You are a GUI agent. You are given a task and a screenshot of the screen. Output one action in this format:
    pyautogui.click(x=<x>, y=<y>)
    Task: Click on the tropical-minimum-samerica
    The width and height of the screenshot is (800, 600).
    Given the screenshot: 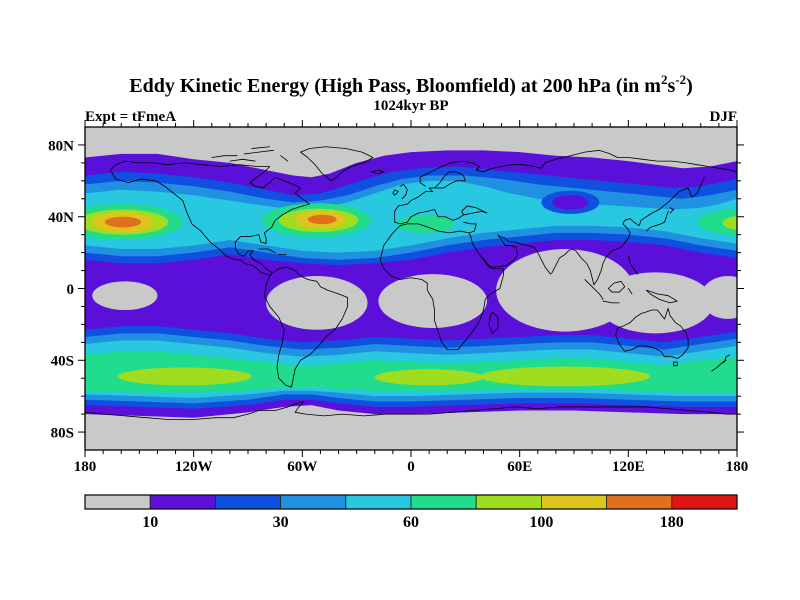 What is the action you would take?
    pyautogui.click(x=317, y=302)
    